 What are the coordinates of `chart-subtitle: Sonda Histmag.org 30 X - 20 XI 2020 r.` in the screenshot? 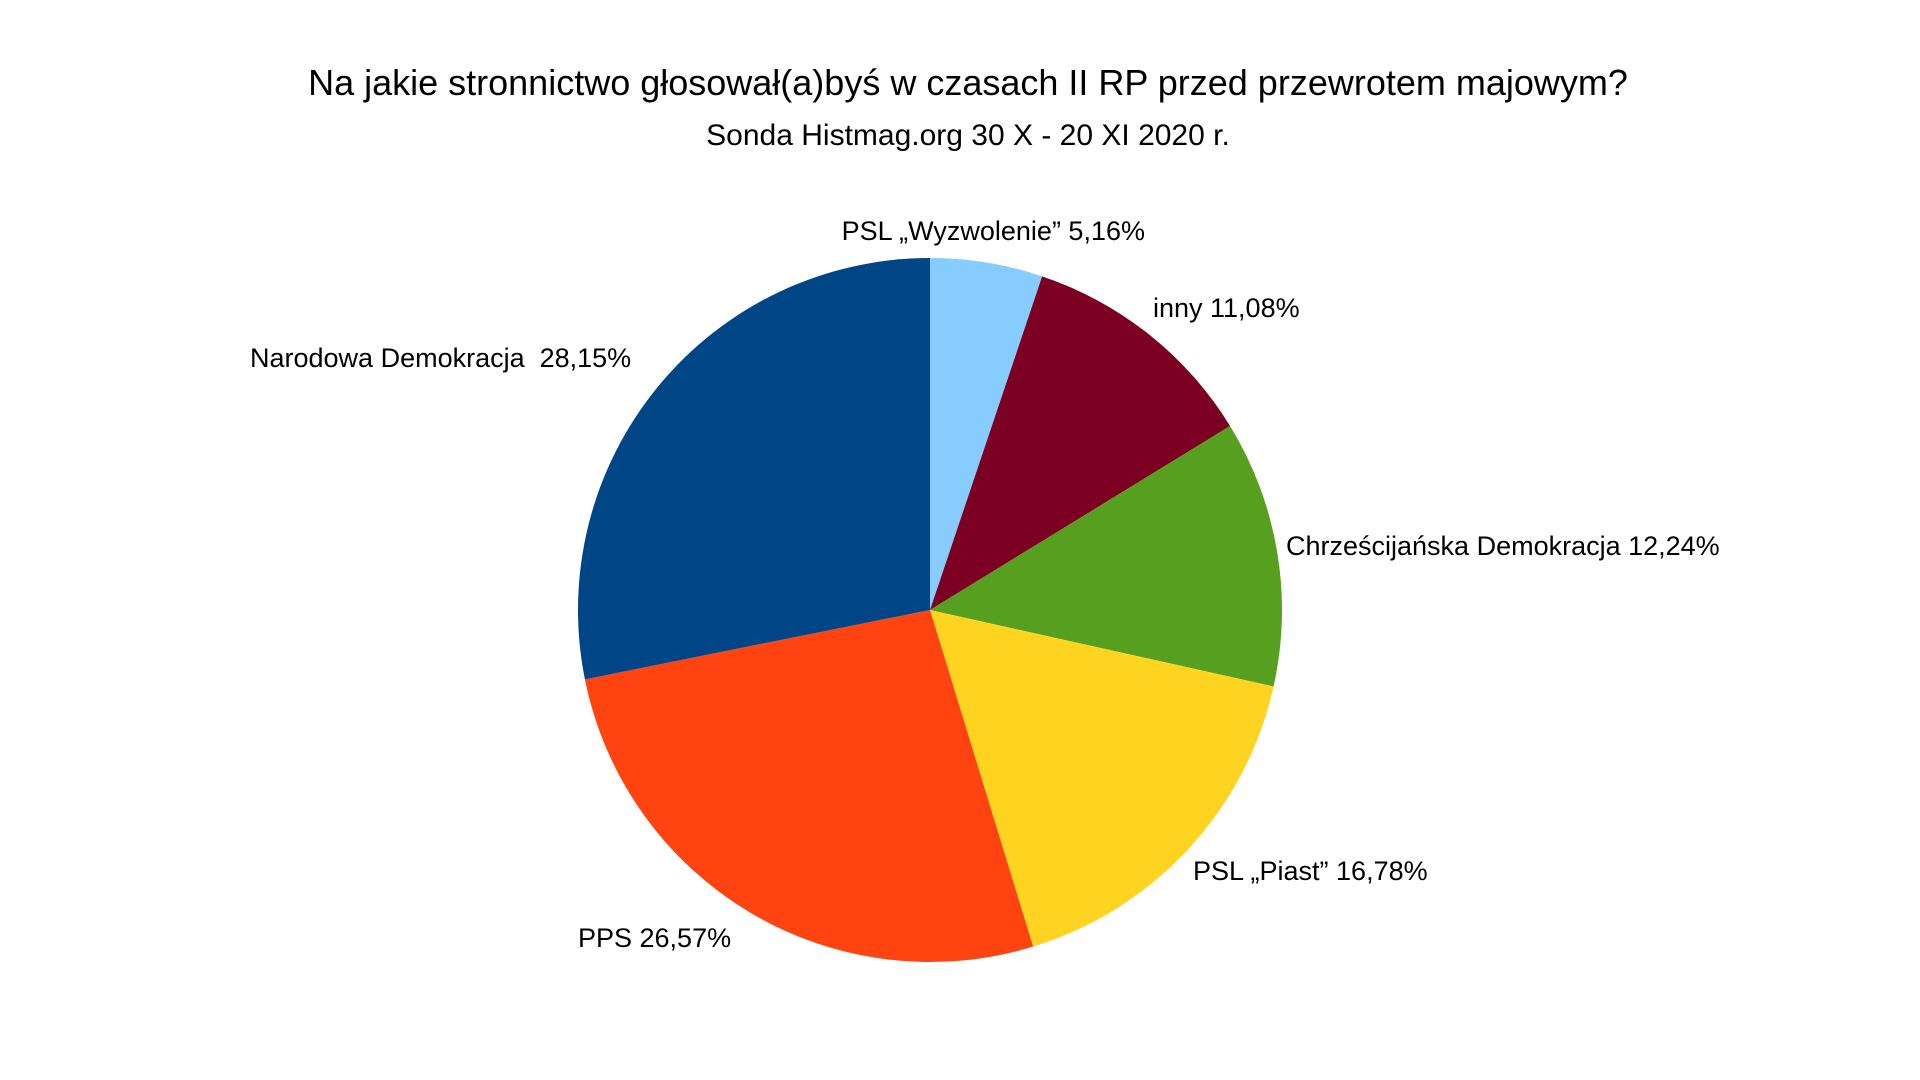 It's located at (968, 135).